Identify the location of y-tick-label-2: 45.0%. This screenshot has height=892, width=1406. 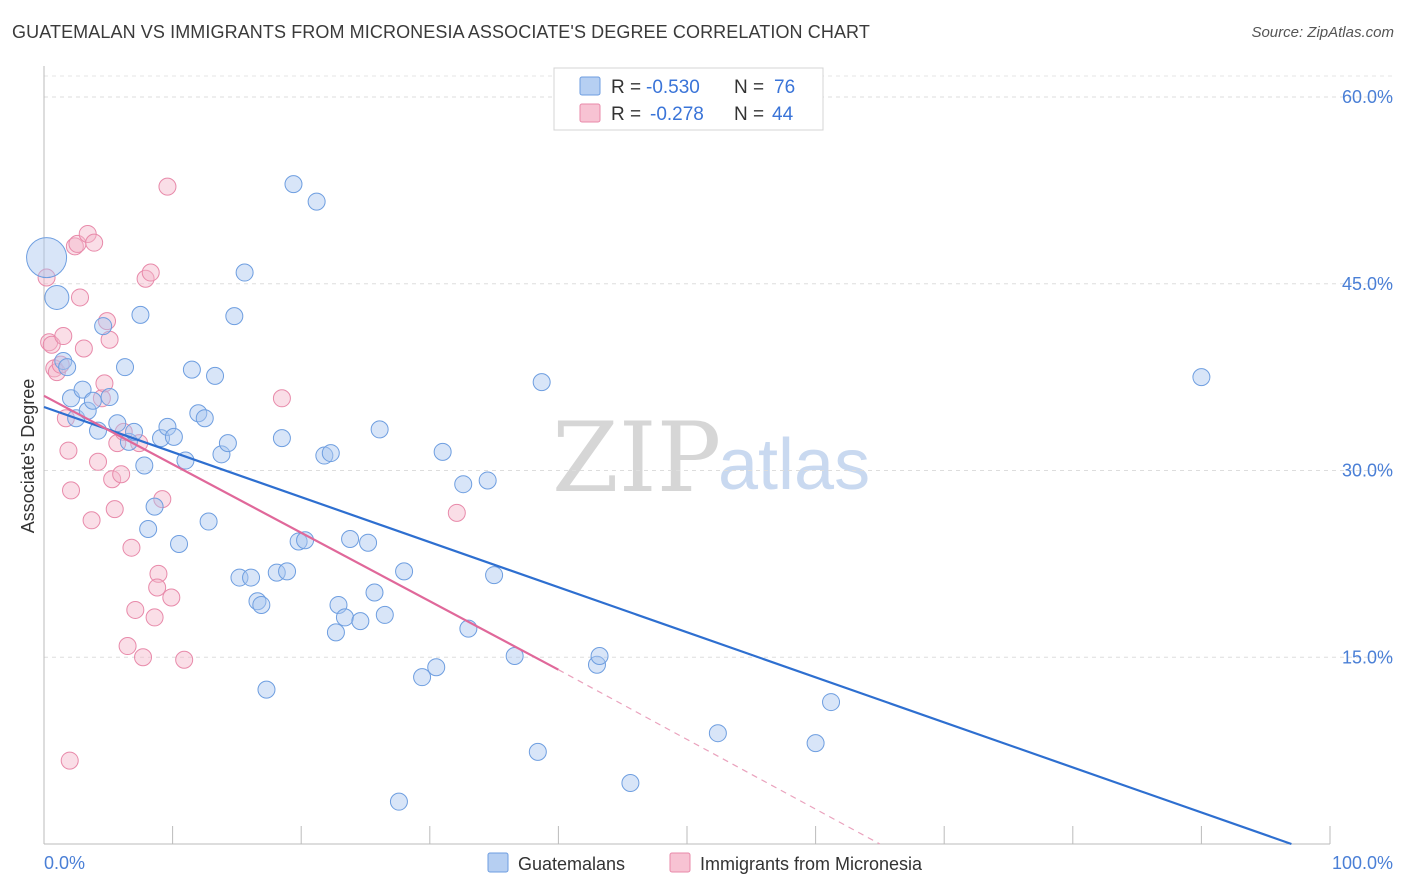
(1367, 284).